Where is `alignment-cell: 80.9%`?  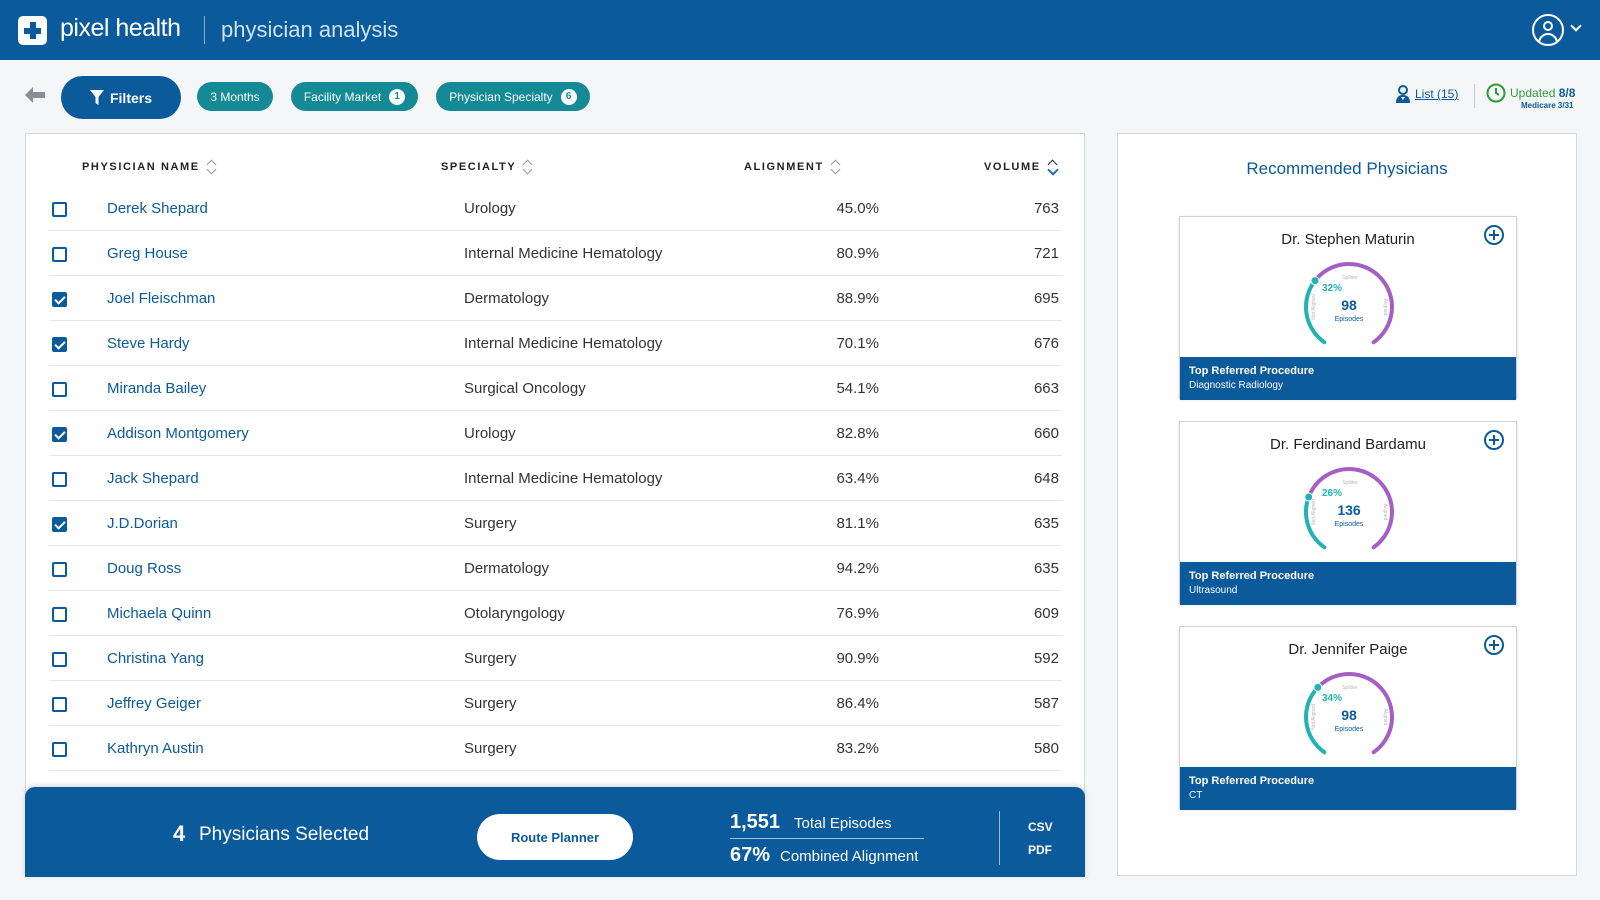
alignment-cell: 80.9% is located at coordinates (857, 253).